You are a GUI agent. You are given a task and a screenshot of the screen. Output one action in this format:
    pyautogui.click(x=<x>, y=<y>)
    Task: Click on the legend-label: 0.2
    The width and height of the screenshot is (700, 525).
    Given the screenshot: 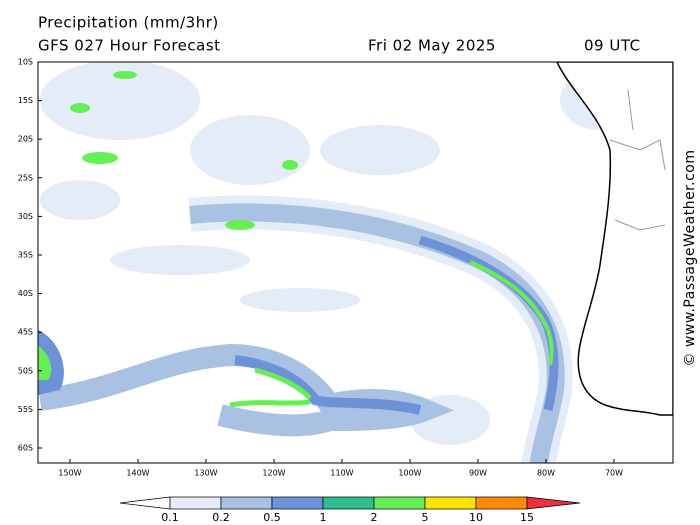 What is the action you would take?
    pyautogui.click(x=221, y=517)
    